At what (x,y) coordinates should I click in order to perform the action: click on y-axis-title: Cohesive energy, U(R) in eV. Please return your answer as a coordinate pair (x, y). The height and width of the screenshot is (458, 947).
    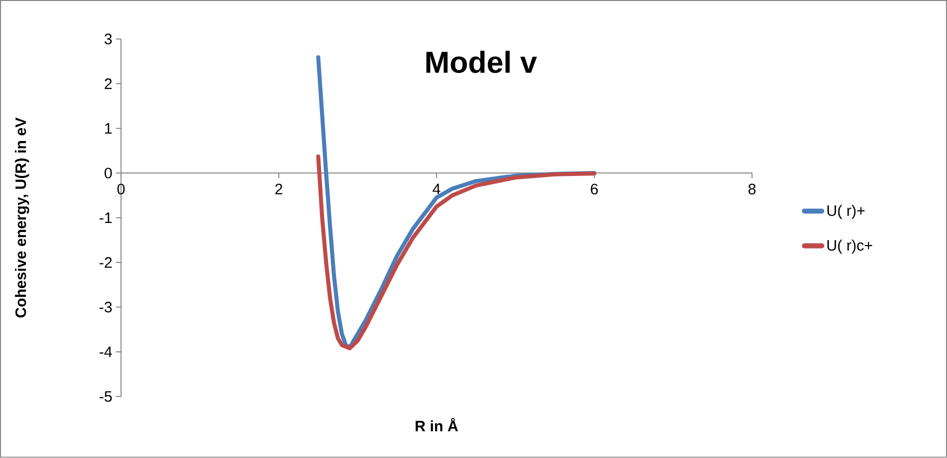
    Looking at the image, I should click on (22, 218).